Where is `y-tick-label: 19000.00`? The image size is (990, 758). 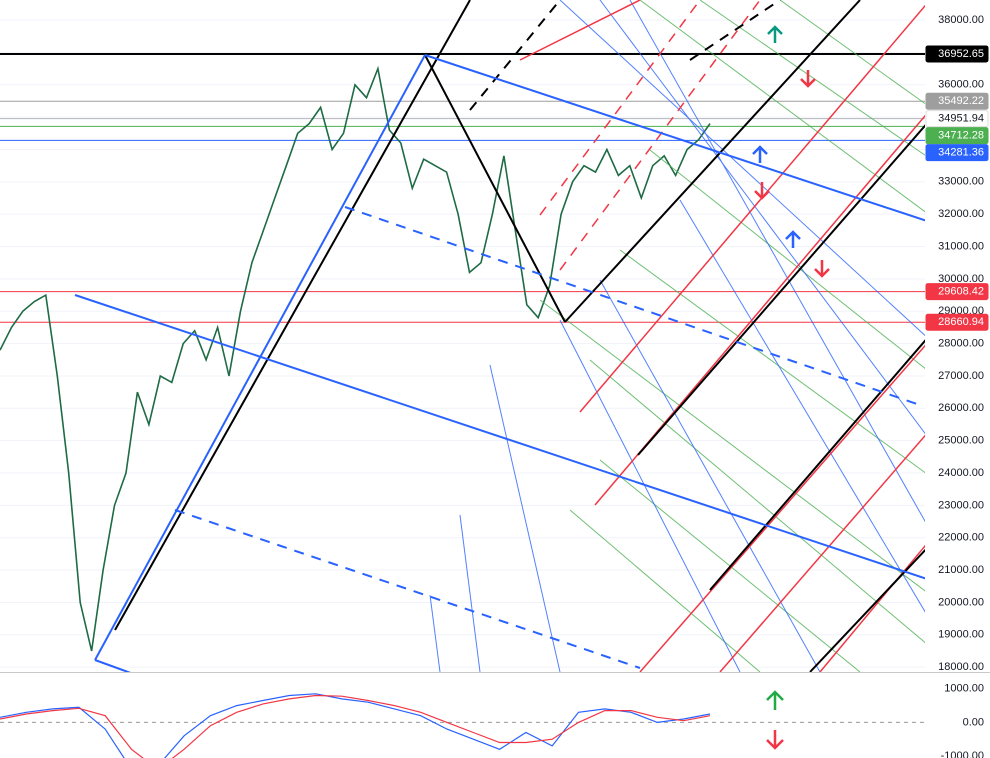
y-tick-label: 19000.00 is located at coordinates (961, 635).